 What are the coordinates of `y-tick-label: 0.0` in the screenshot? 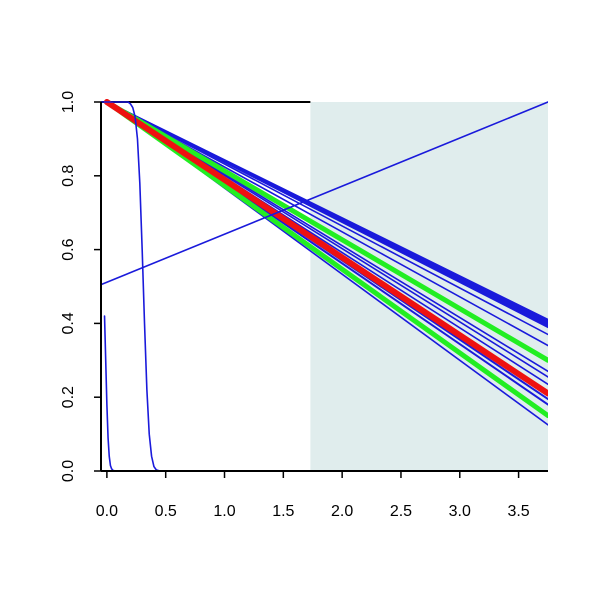 It's located at (68, 471).